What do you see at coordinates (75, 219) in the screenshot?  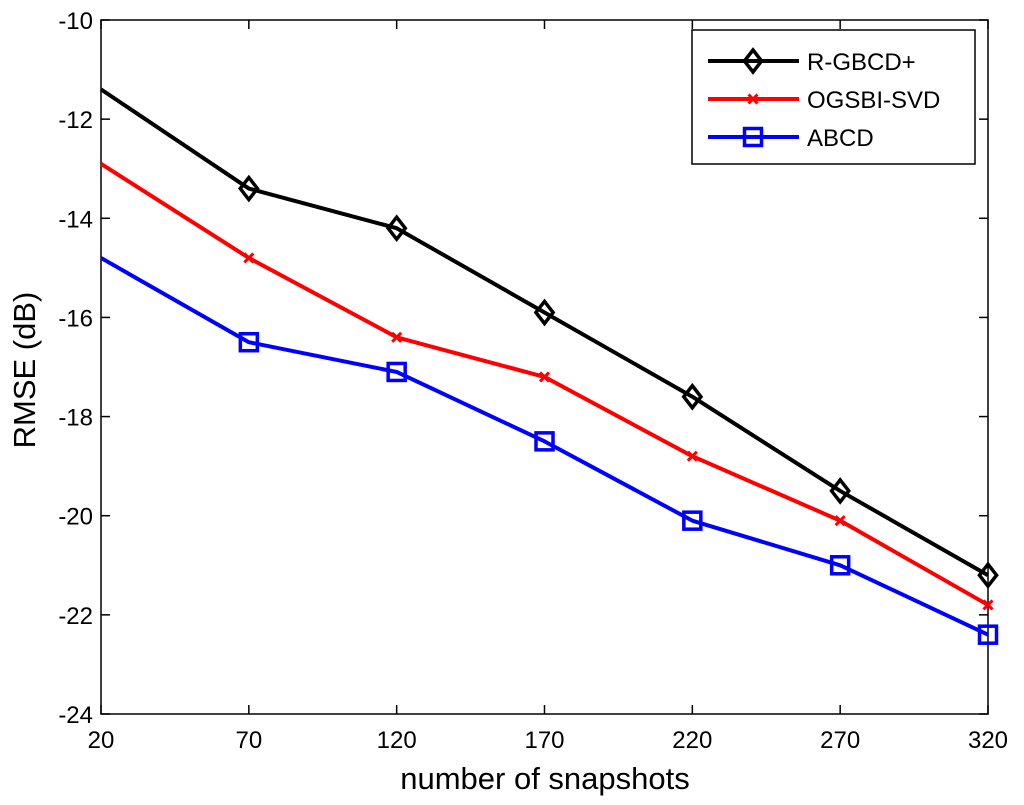 I see `y-tick-label: -14` at bounding box center [75, 219].